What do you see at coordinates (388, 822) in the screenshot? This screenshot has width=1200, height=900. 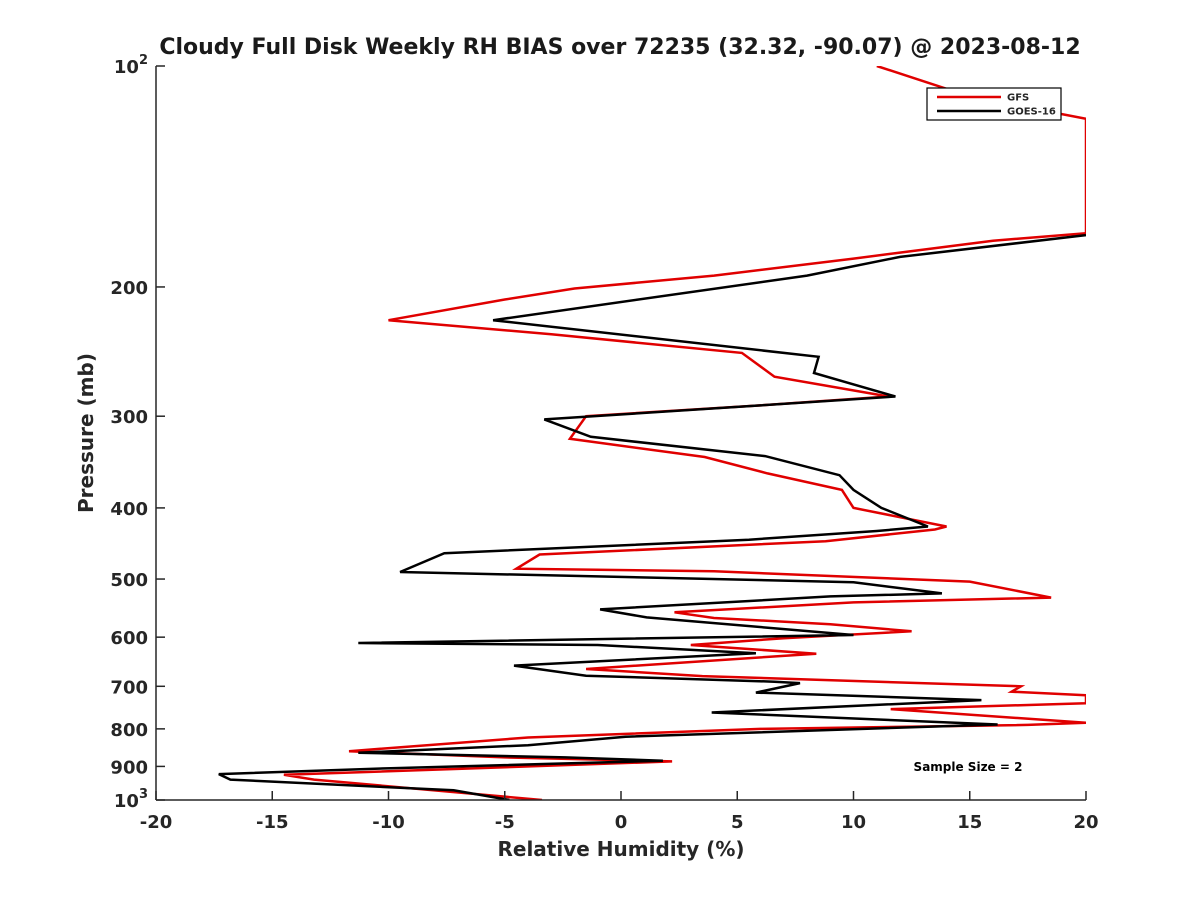 I see `x-tick-label: -10` at bounding box center [388, 822].